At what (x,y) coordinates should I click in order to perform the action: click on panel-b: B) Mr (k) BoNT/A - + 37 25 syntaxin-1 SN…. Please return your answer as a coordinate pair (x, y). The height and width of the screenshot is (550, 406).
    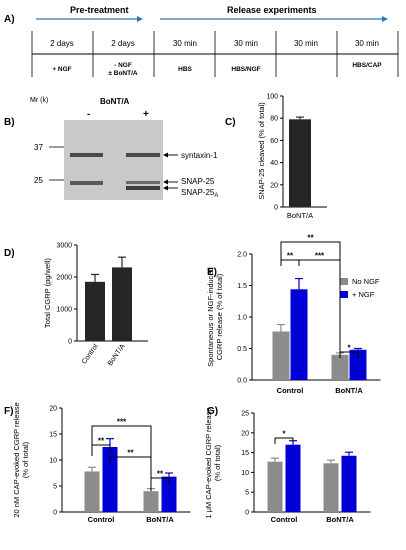
    Looking at the image, I should click on (111, 148).